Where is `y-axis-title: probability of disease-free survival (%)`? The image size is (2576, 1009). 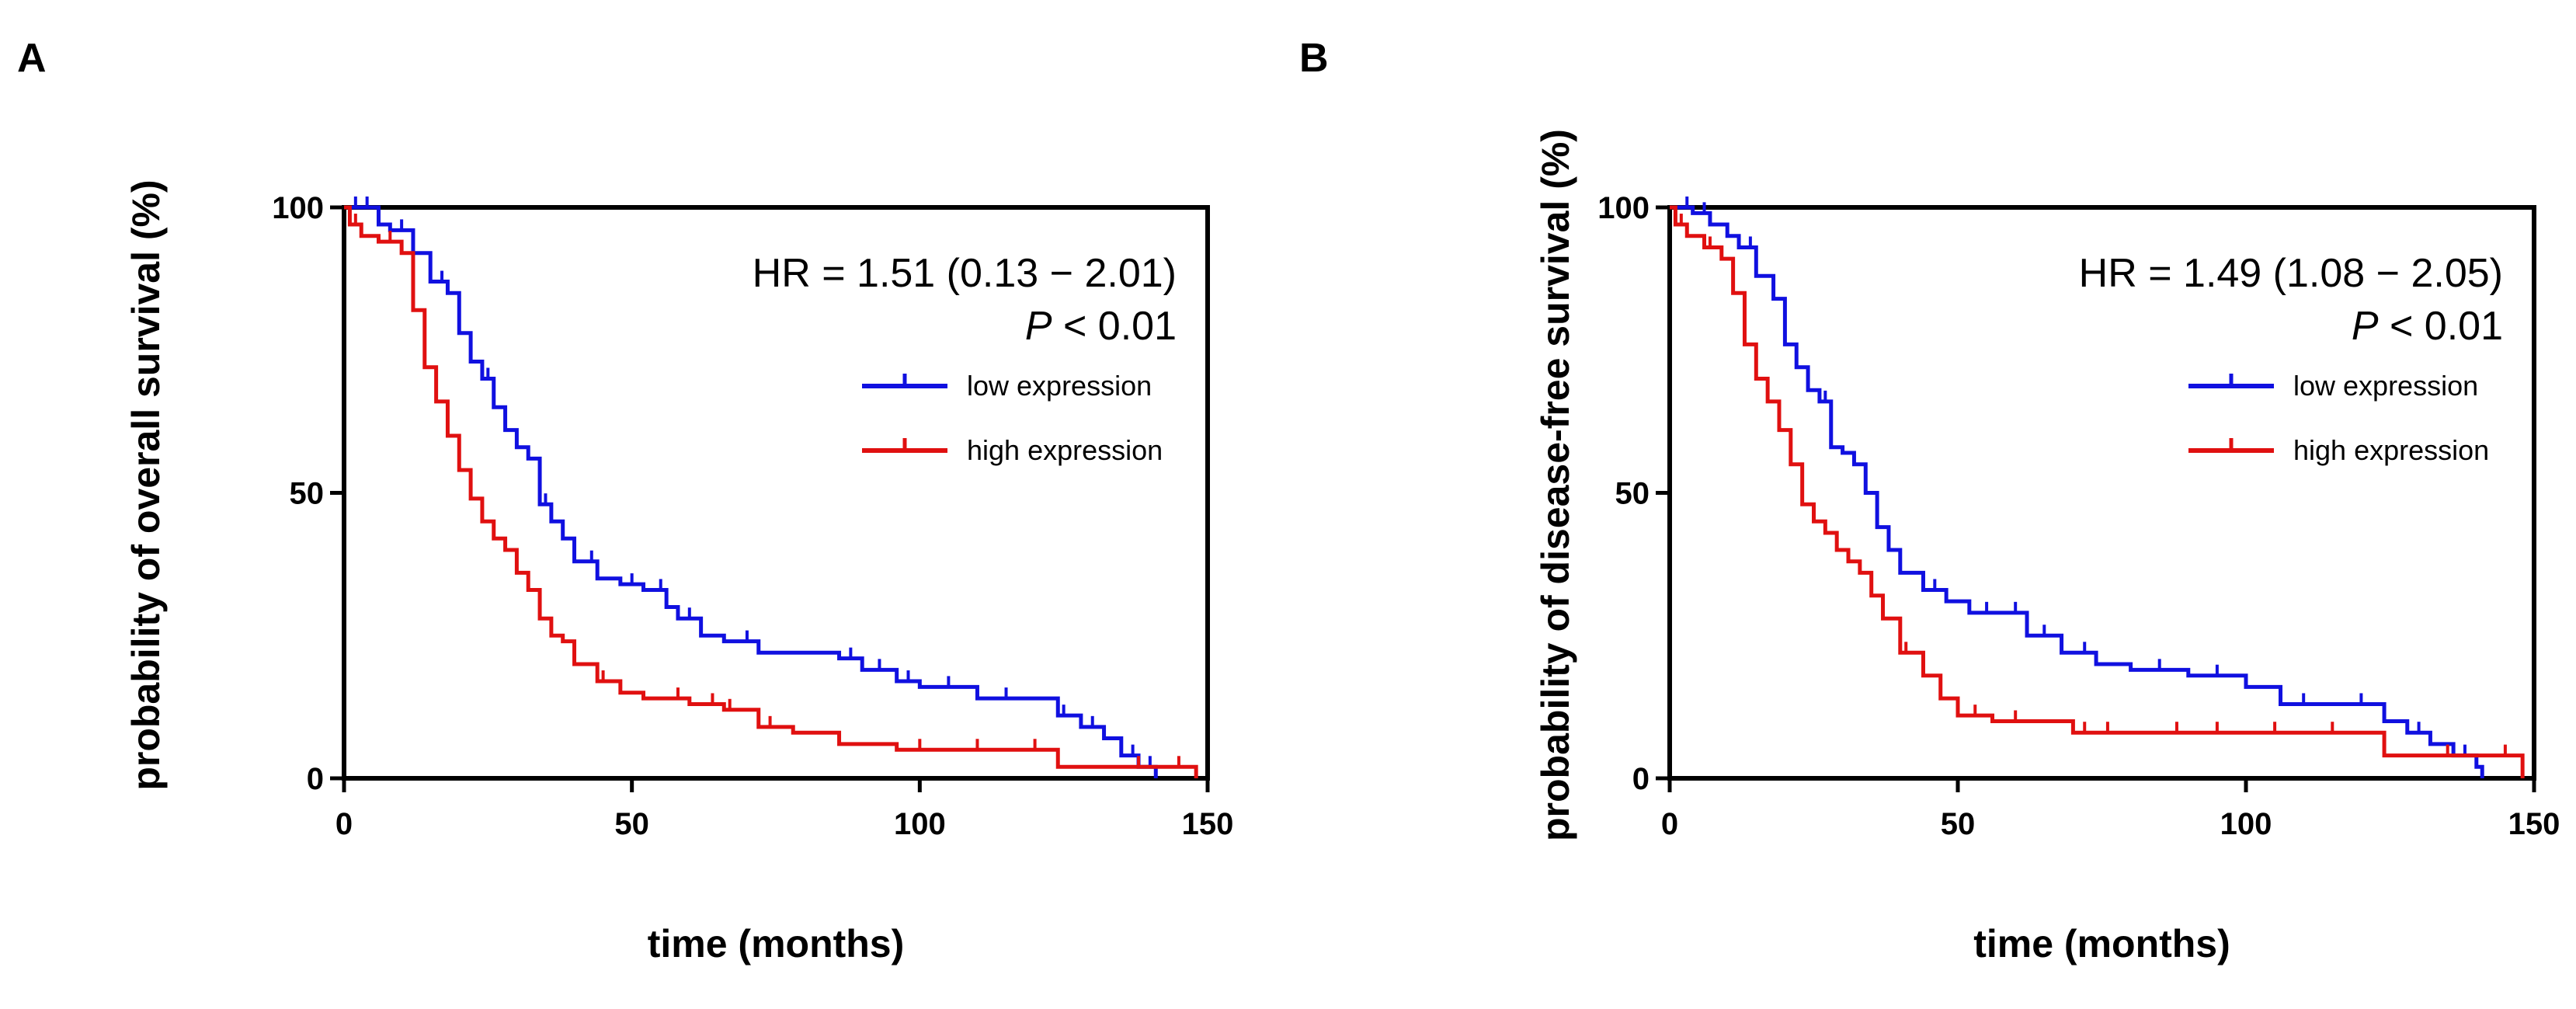 y-axis-title: probability of disease-free survival (%) is located at coordinates (1555, 485).